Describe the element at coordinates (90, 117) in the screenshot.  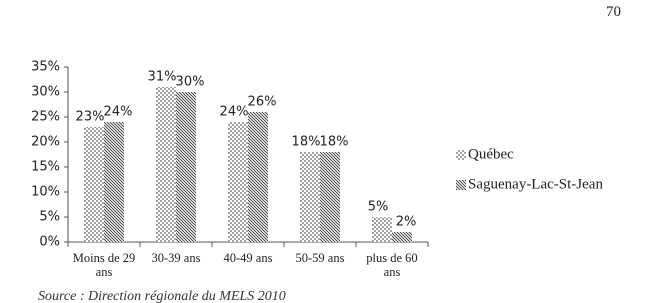
I see `value-label: 23%` at that location.